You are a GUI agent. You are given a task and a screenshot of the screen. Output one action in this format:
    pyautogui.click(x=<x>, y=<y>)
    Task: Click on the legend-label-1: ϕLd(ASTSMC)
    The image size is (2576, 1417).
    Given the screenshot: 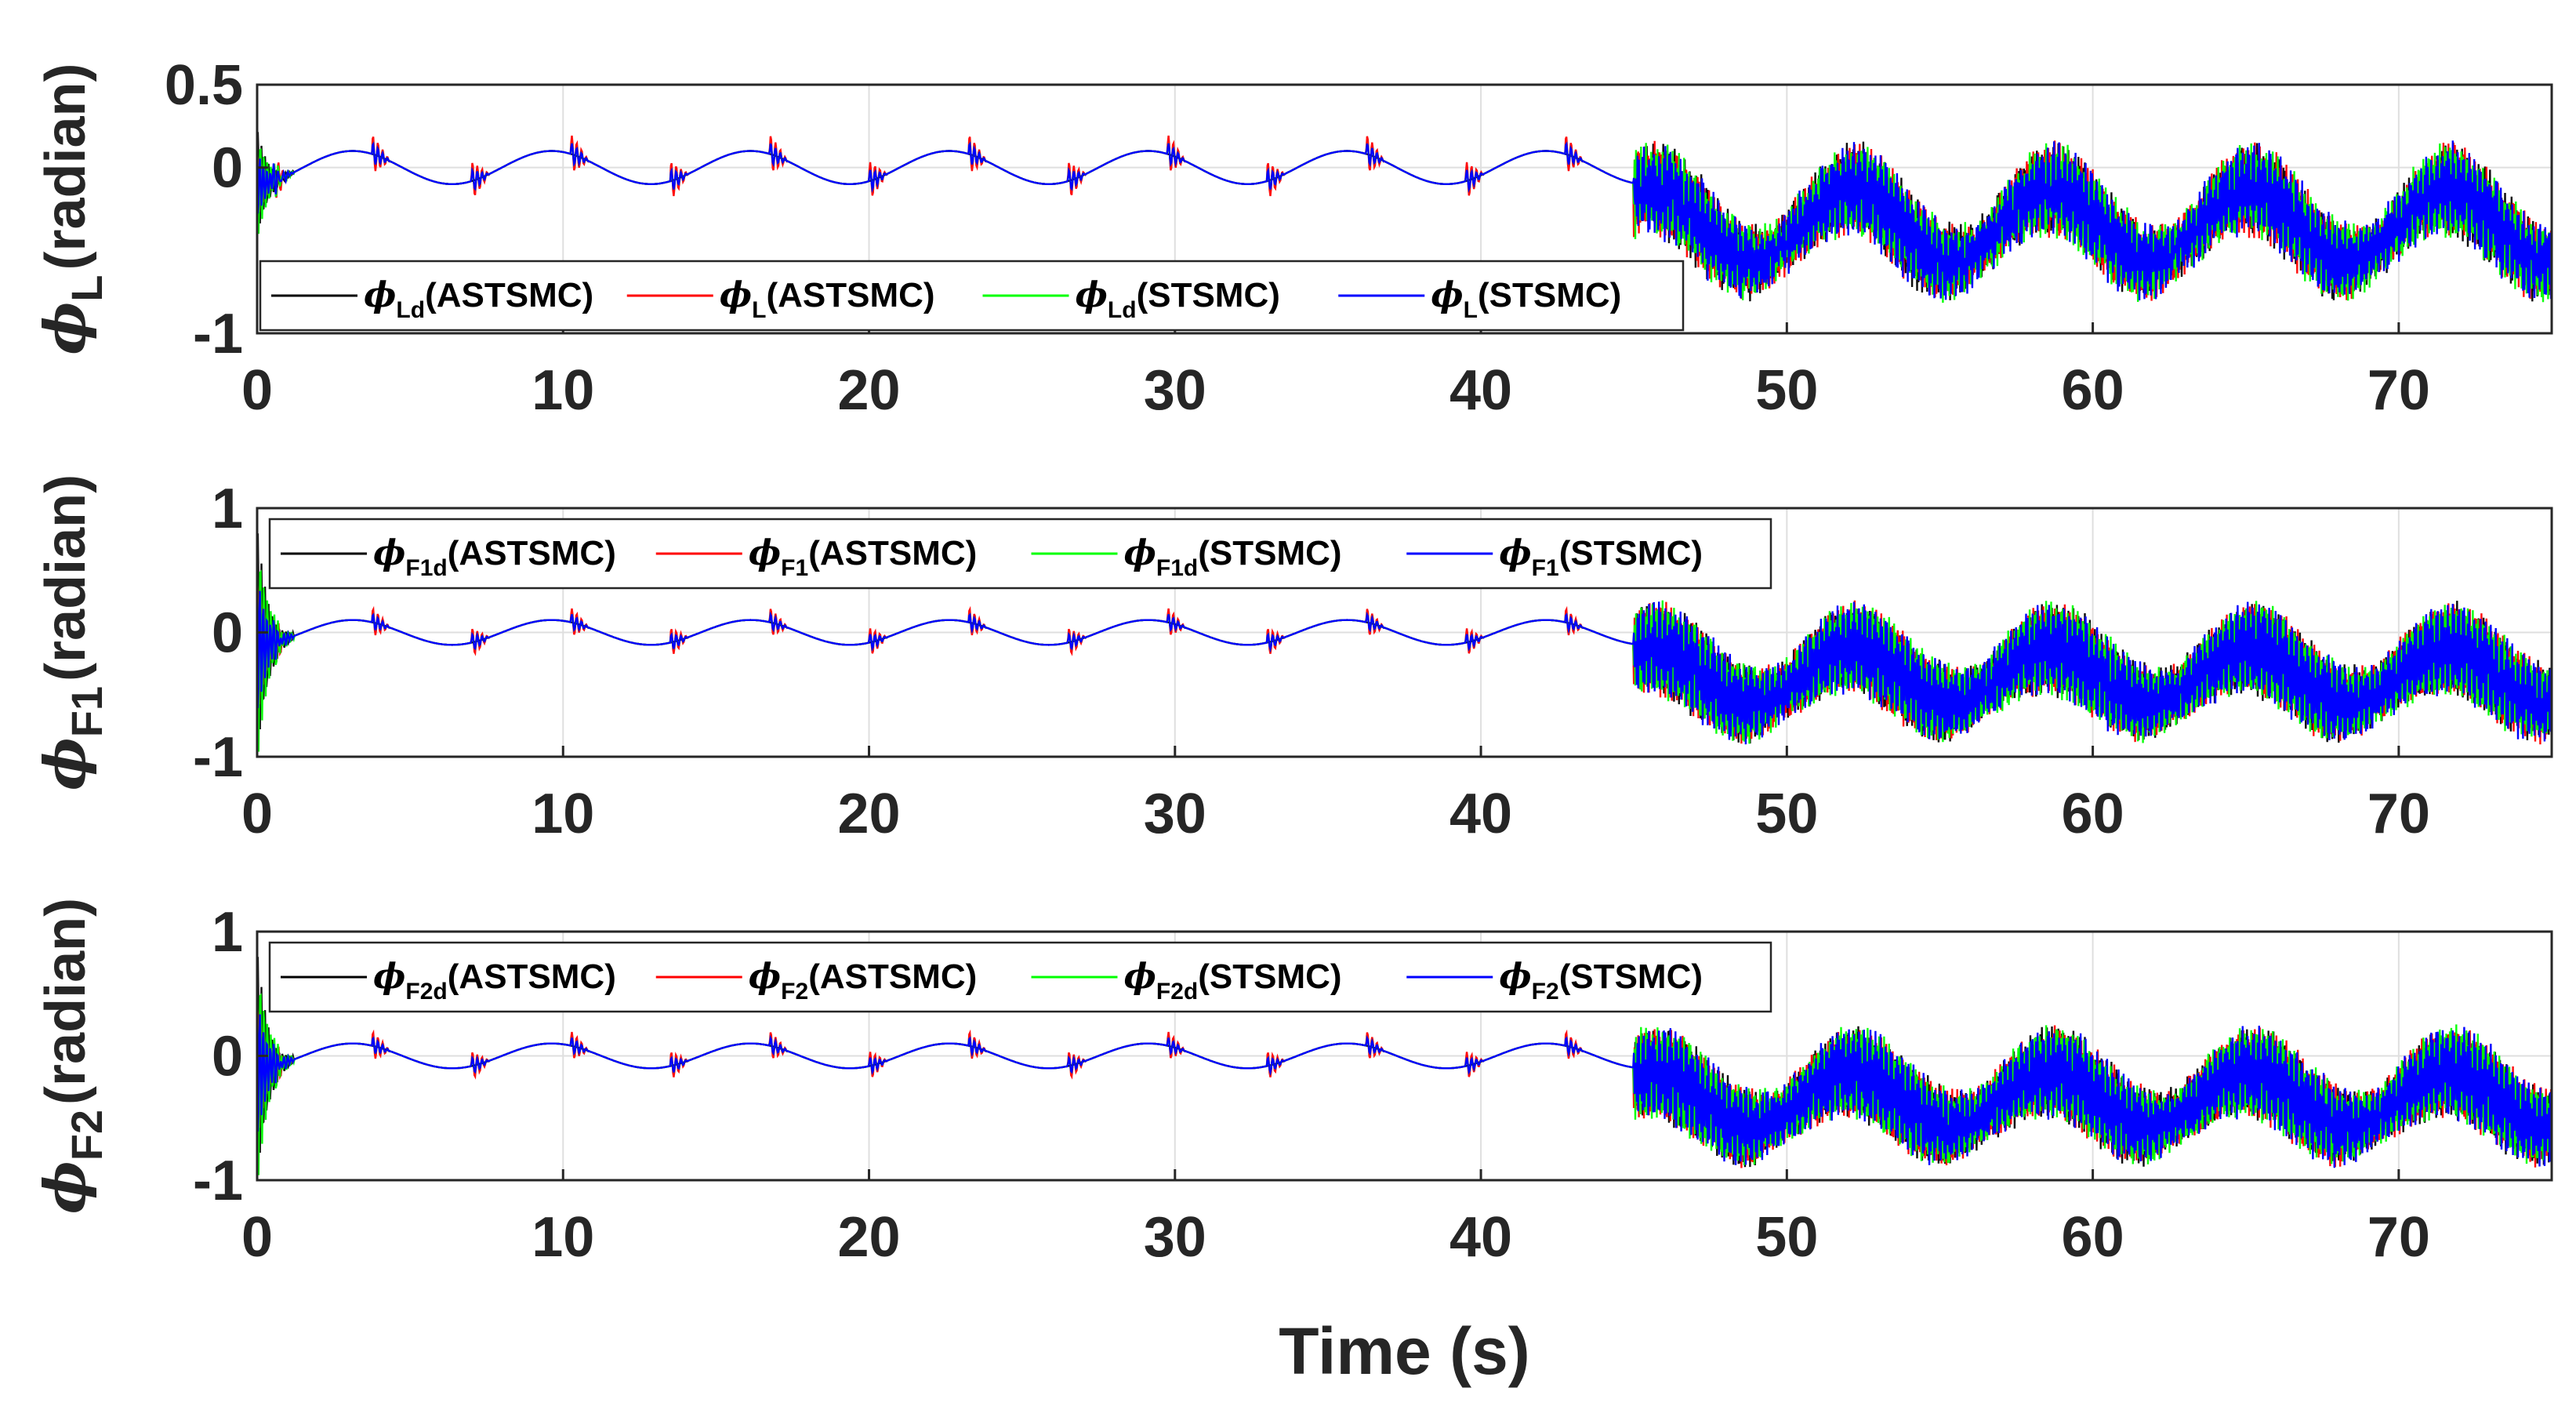 What is the action you would take?
    pyautogui.click(x=479, y=299)
    